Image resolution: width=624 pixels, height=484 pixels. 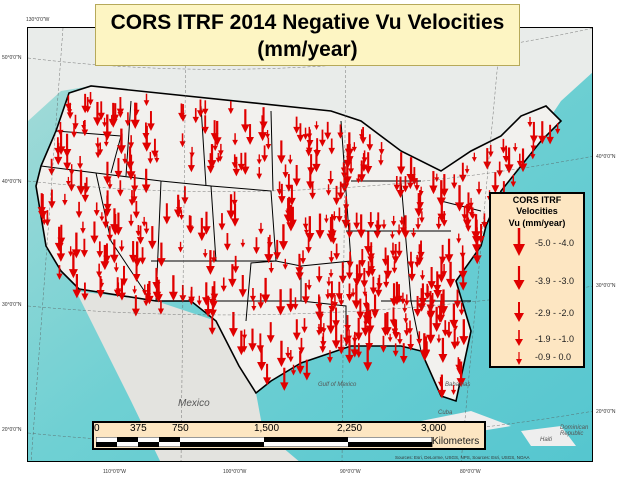 I want to click on scale-unit: Kilometers, so click(x=456, y=441).